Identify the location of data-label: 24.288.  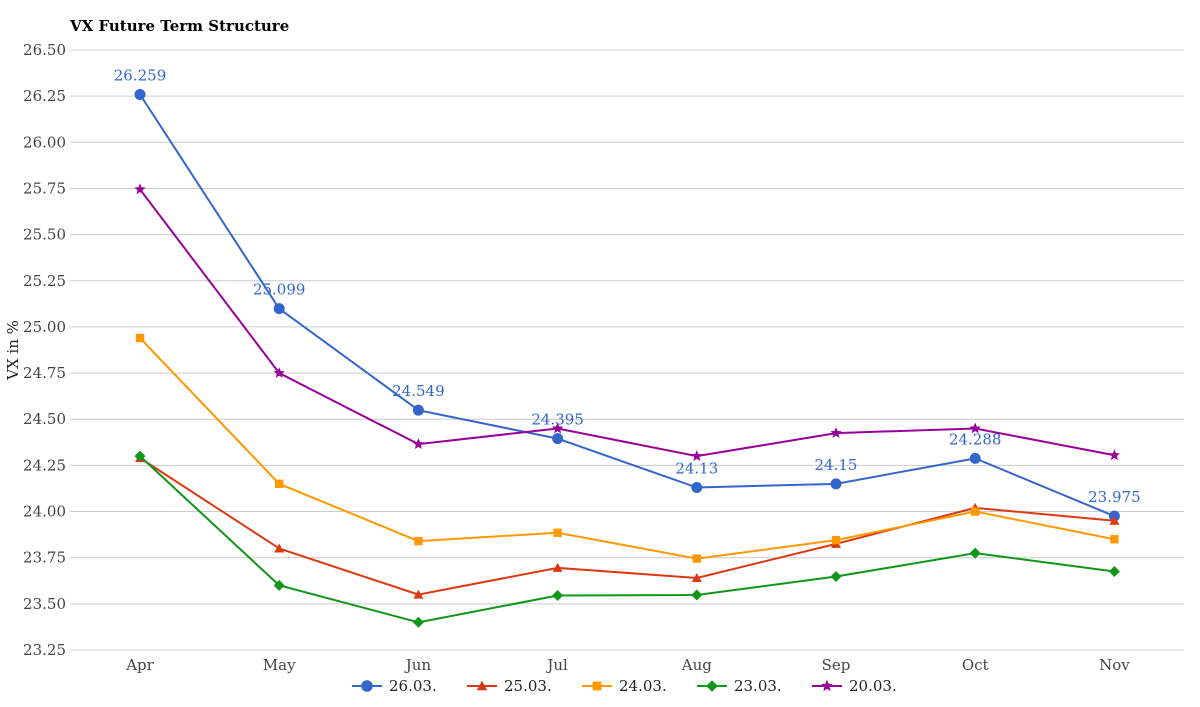
(975, 439).